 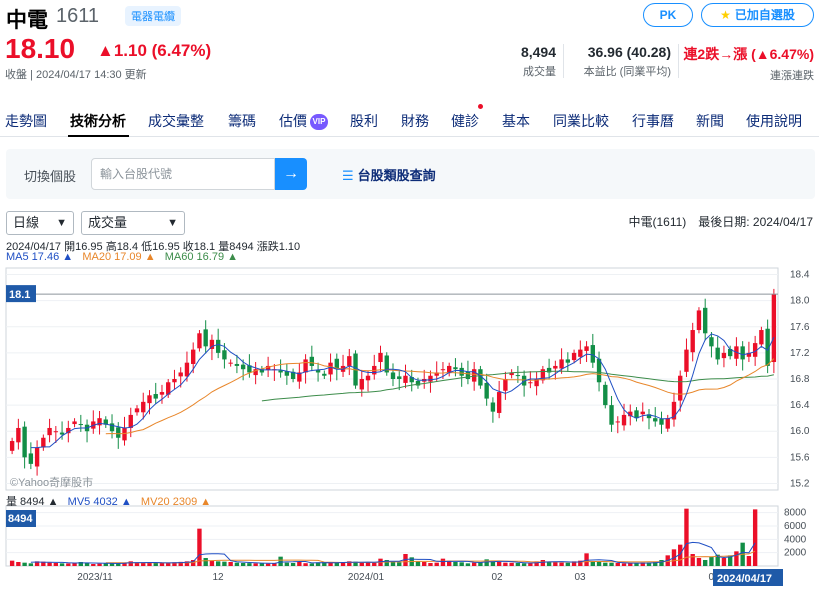 I want to click on category-link-label: 台股類股查詢, so click(x=396, y=175).